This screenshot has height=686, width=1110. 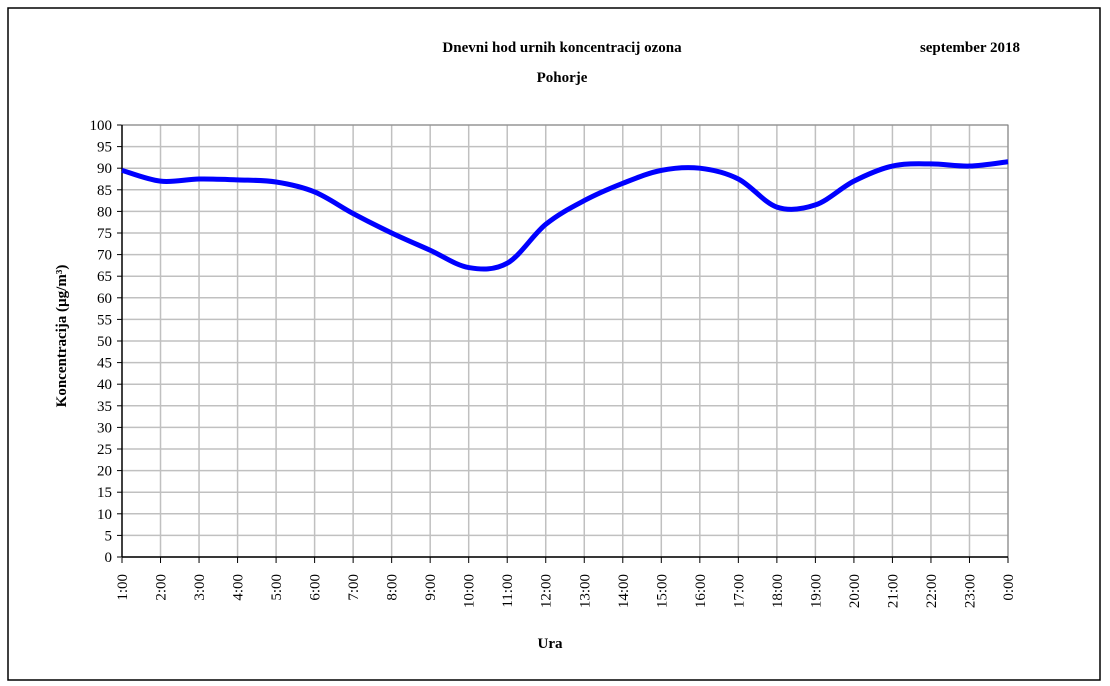 What do you see at coordinates (239, 587) in the screenshot?
I see `x-tick-label: 4:00` at bounding box center [239, 587].